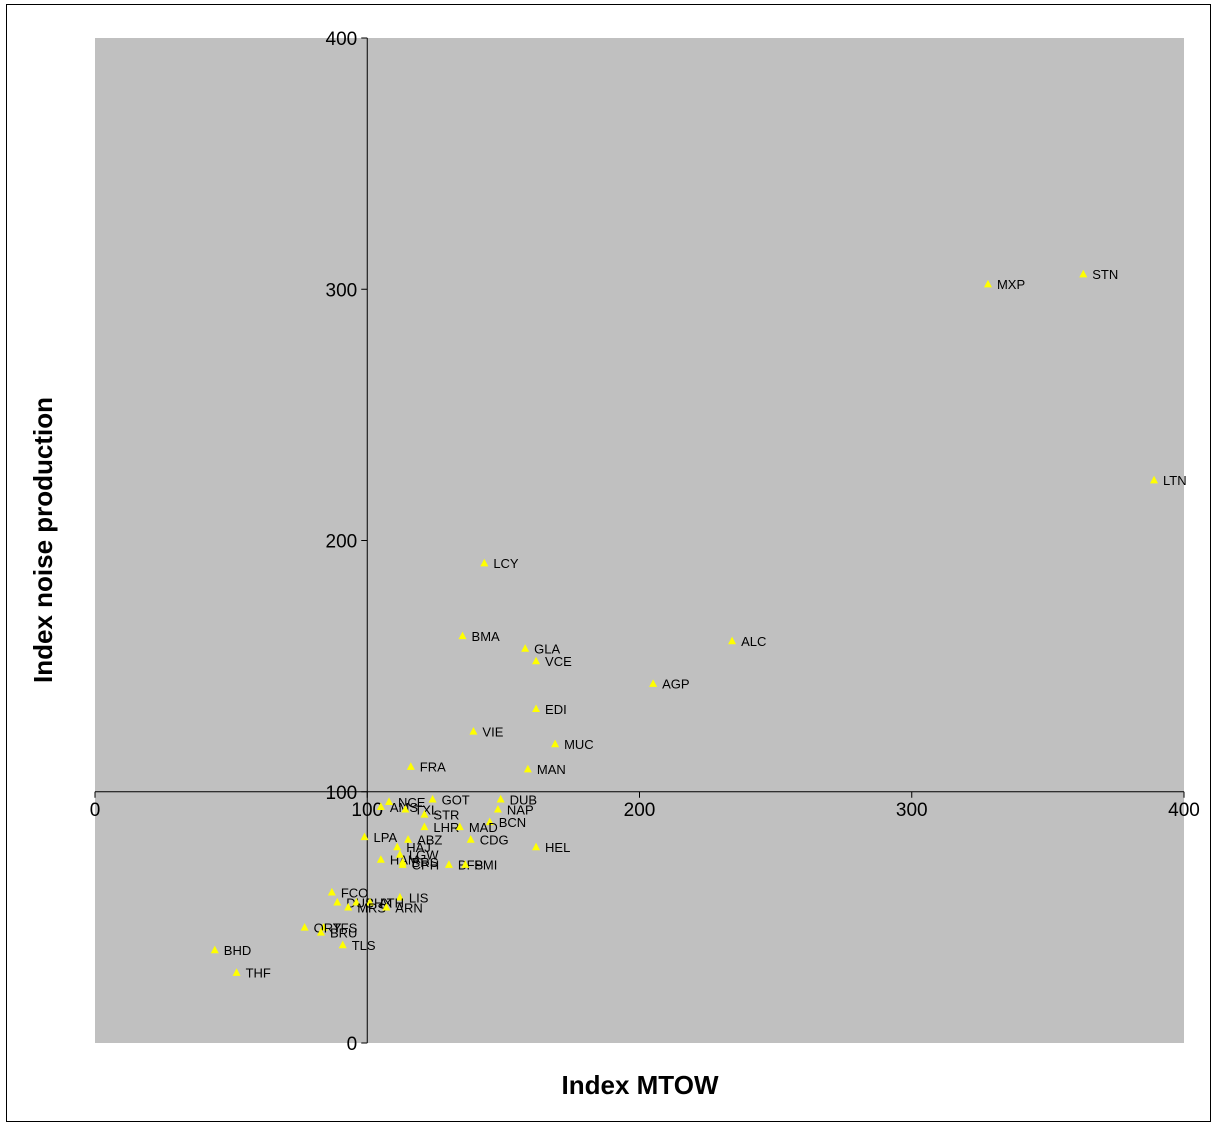  Describe the element at coordinates (408, 839) in the screenshot. I see `point-marker-abz` at that location.